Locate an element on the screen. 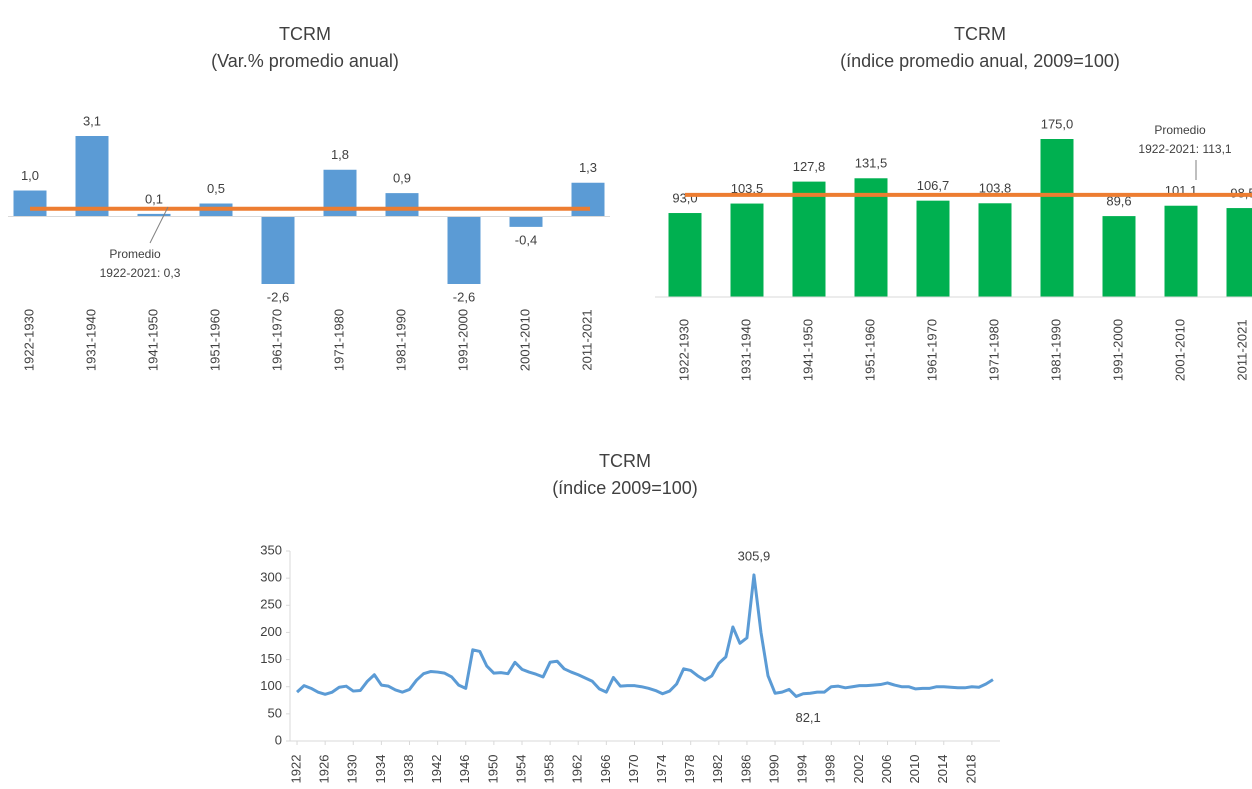 The height and width of the screenshot is (789, 1252). x-tick-label: 2002 is located at coordinates (858, 769).